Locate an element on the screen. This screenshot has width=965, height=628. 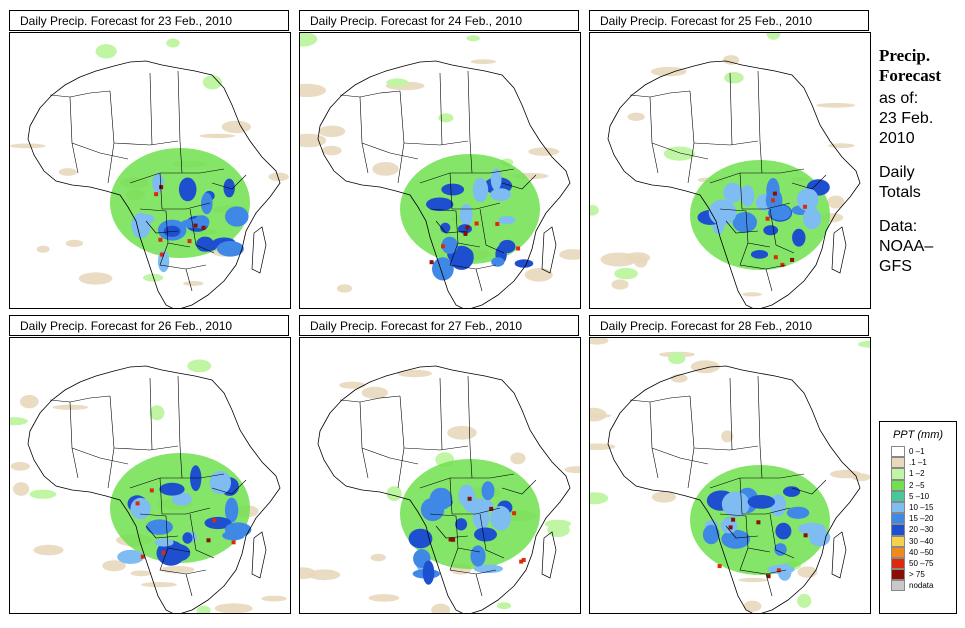
legend-row: > 75 is located at coordinates (918, 575).